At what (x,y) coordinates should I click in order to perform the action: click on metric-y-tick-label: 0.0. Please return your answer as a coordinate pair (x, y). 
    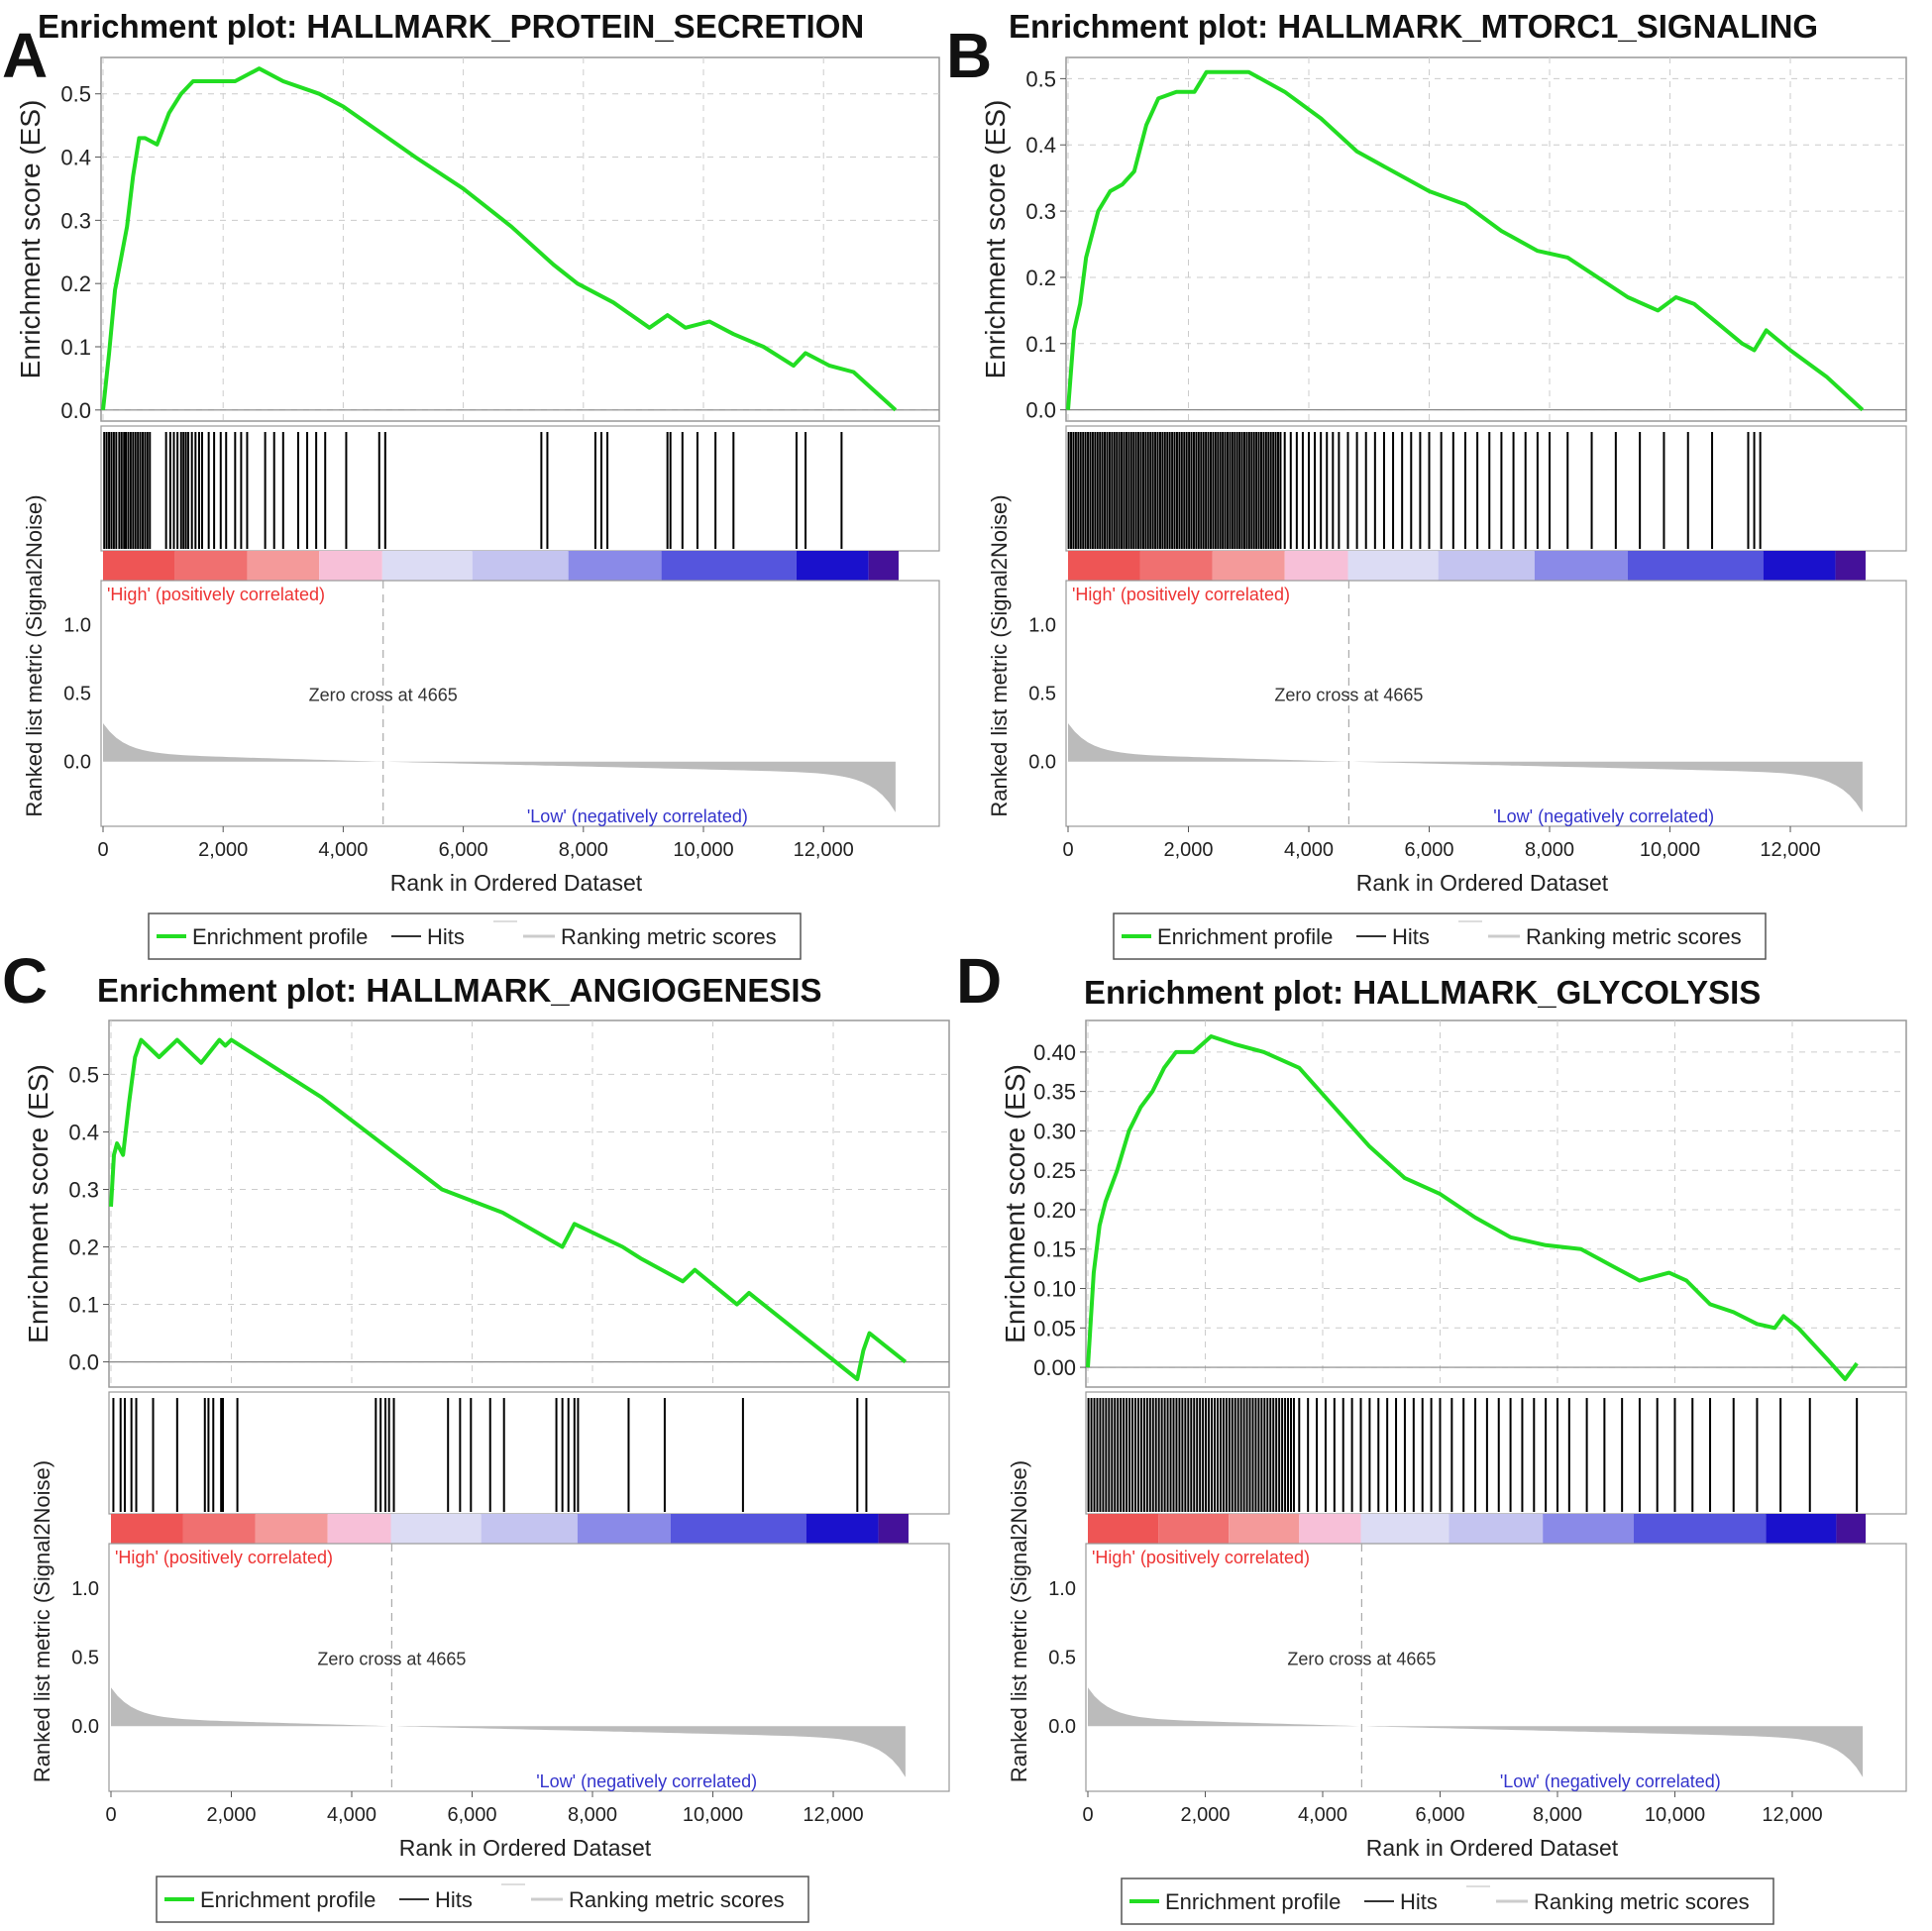
    Looking at the image, I should click on (1062, 1727).